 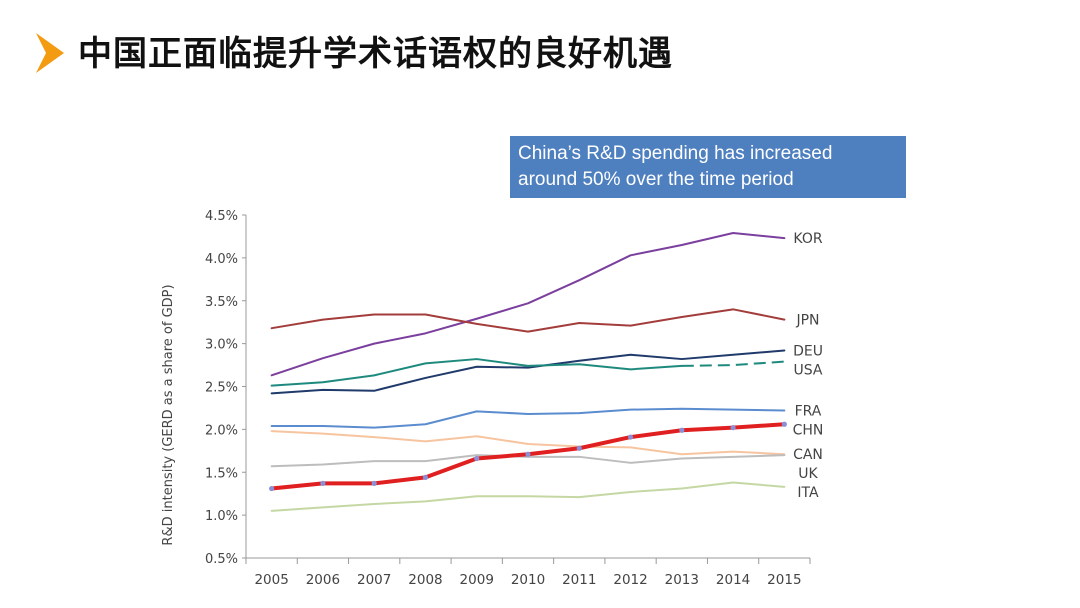 What do you see at coordinates (784, 580) in the screenshot?
I see `x-tick-label: 2015` at bounding box center [784, 580].